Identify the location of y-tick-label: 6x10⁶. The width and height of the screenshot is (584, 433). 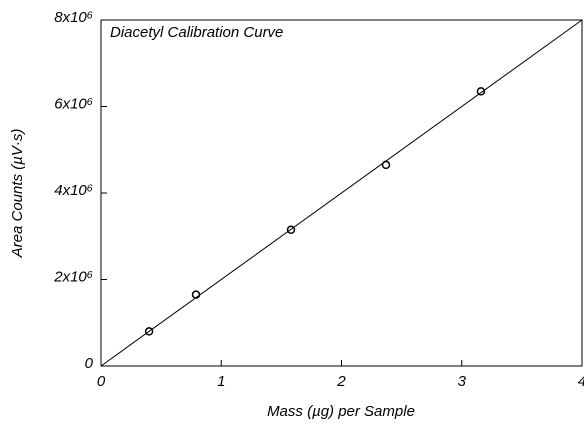
(73, 103).